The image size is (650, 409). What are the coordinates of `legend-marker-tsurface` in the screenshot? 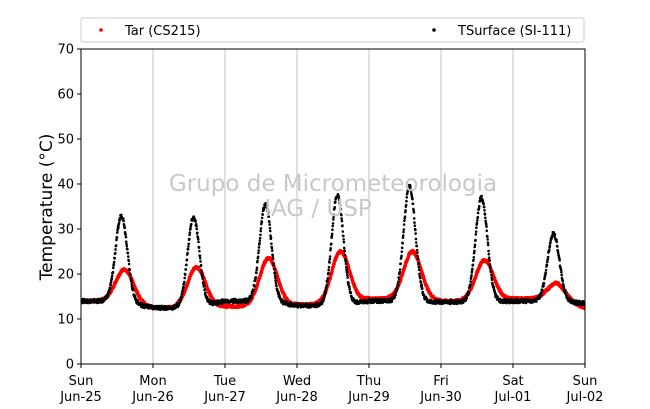 It's located at (434, 30).